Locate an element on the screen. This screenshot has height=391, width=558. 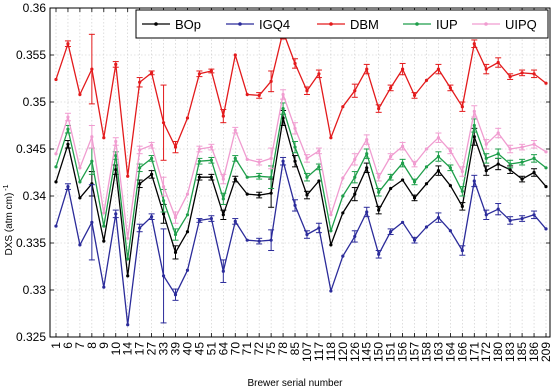
legend-swatch-marker is located at coordinates (417, 24).